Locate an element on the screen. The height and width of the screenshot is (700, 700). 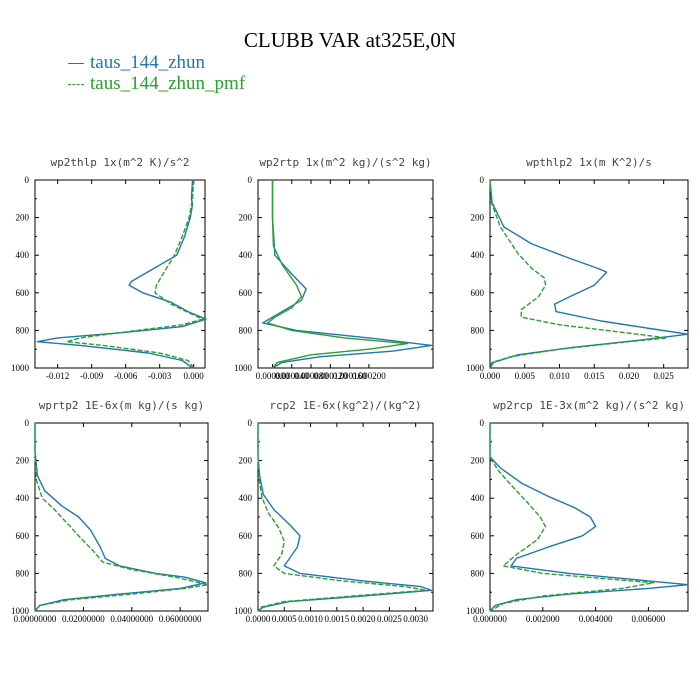
panel-title: wp2rcp 1E-3x(m^2 kg)/(s^2 kg) is located at coordinates (589, 405).